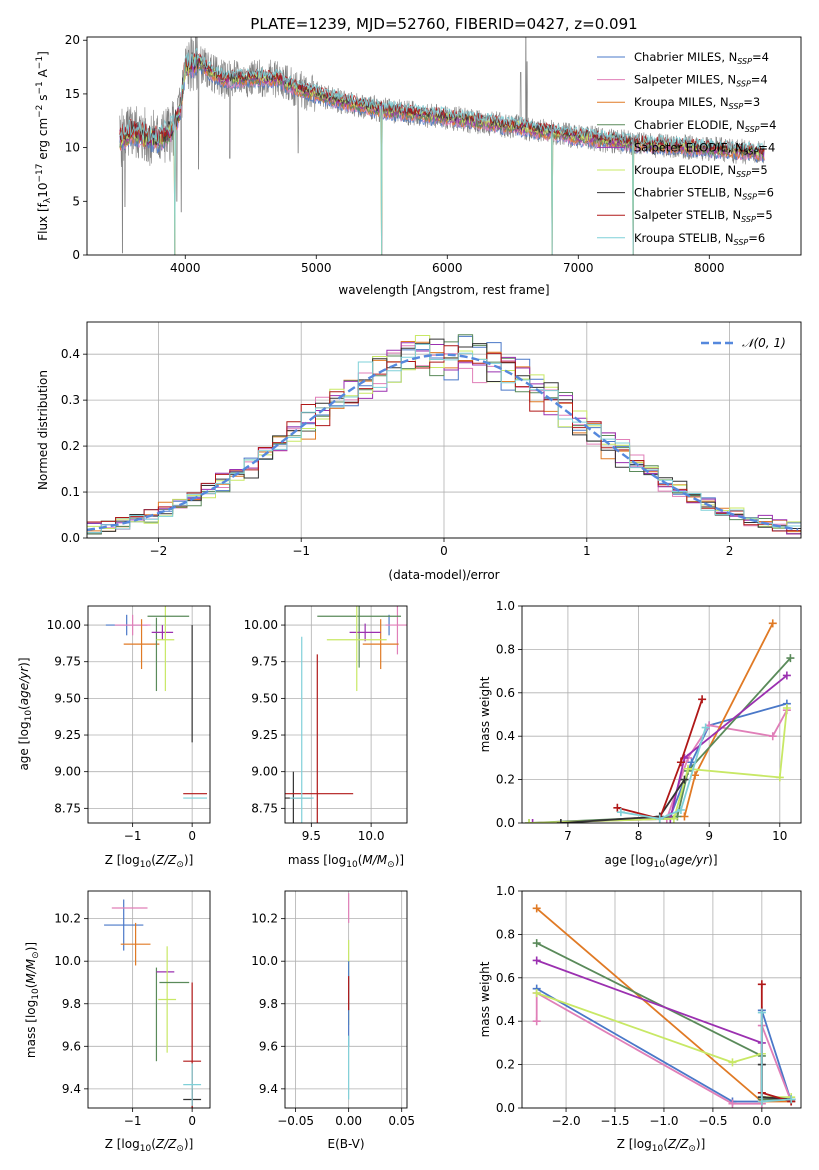 This screenshot has height=1170, width=819. I want to click on x-tick-label: 9, so click(709, 836).